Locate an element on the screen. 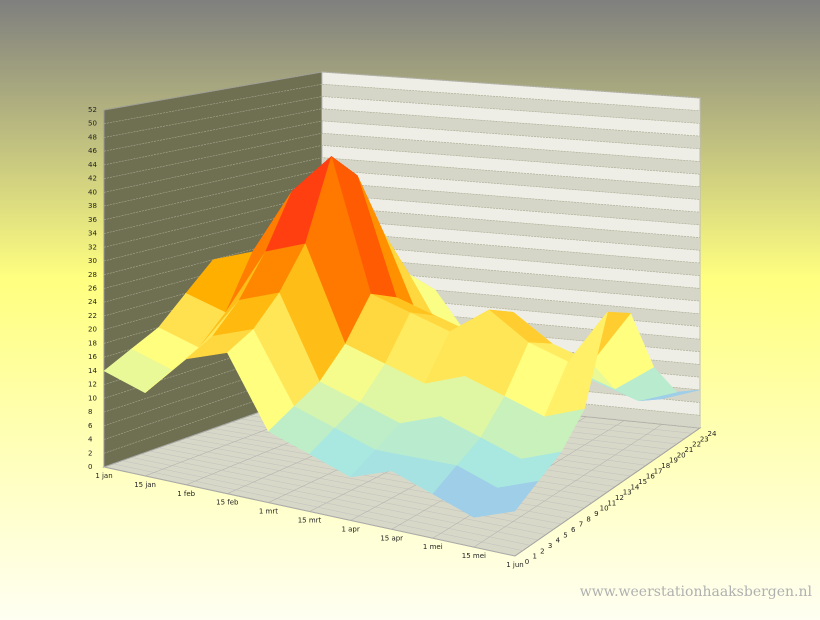 This screenshot has height=620, width=820. x-tick-label: 15 mei is located at coordinates (474, 556).